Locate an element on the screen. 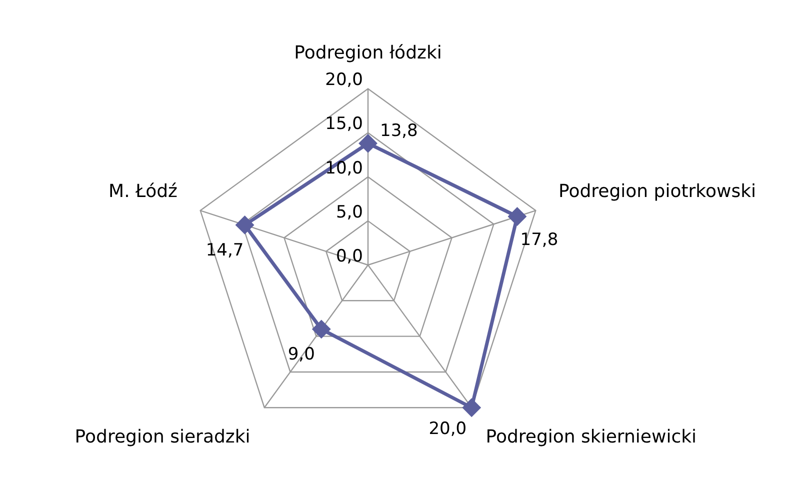  data-label: 20,0 is located at coordinates (447, 429).